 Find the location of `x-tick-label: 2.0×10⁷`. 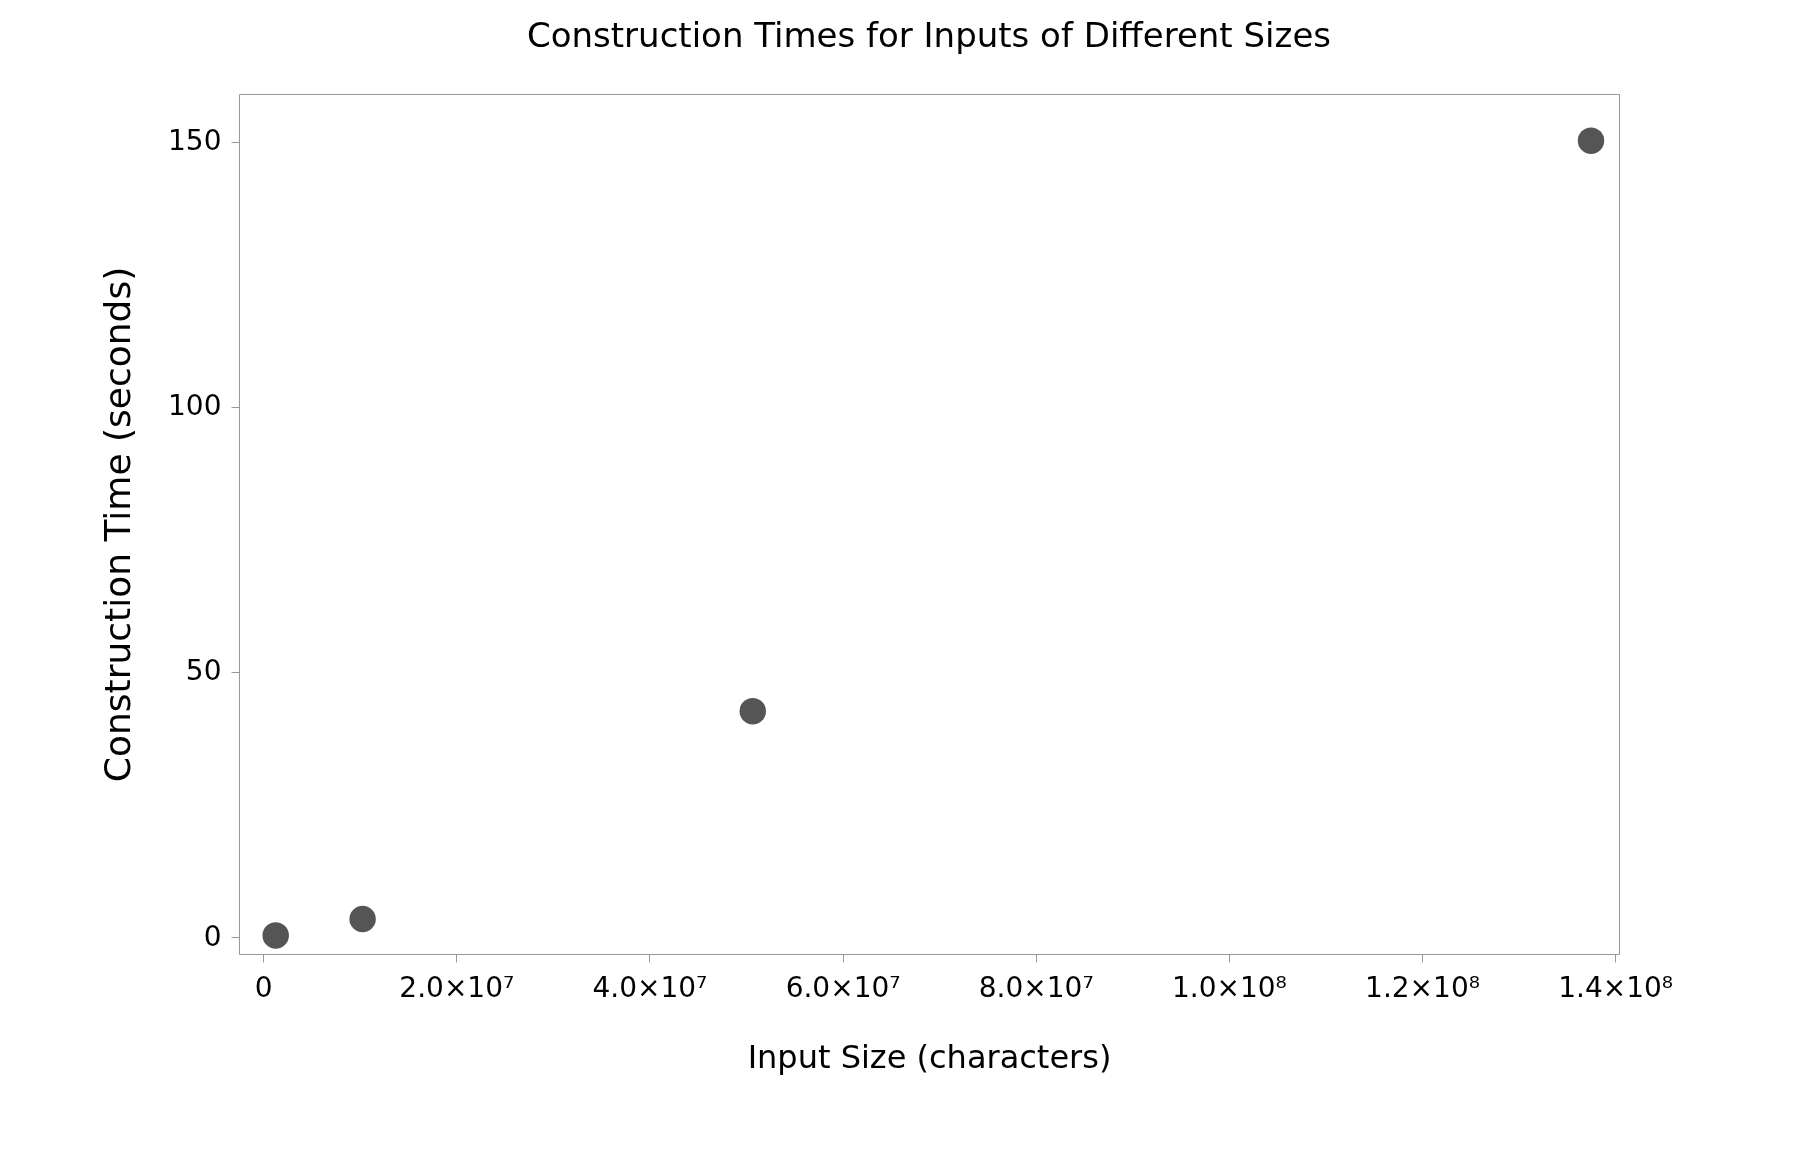

x-tick-label: 2.0×10⁷ is located at coordinates (457, 987).